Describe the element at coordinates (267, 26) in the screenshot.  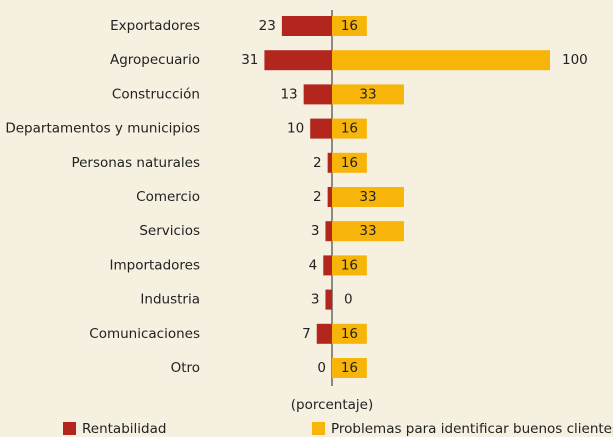
I see `value-label: 23` at that location.